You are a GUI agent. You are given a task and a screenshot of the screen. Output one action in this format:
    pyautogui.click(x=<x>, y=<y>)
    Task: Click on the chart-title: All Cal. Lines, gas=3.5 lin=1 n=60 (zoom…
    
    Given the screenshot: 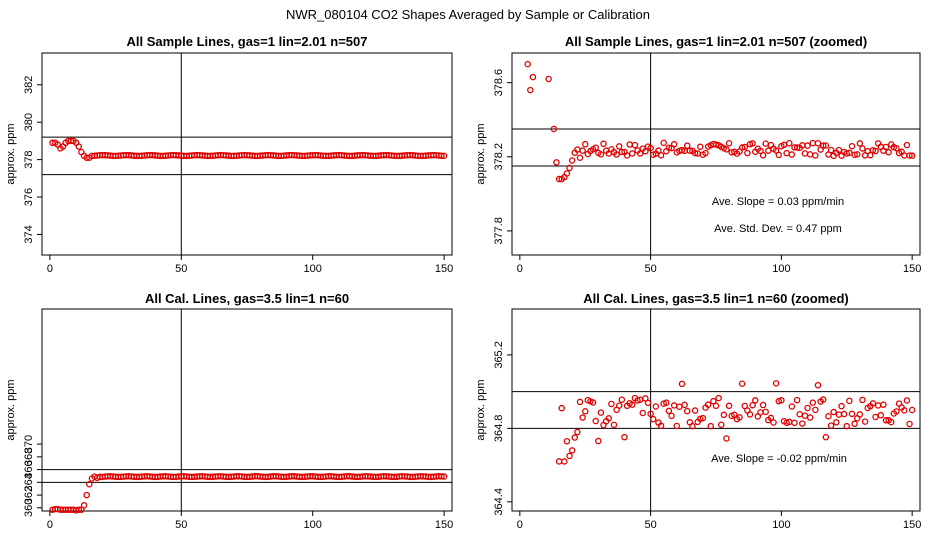 What is the action you would take?
    pyautogui.click(x=716, y=298)
    